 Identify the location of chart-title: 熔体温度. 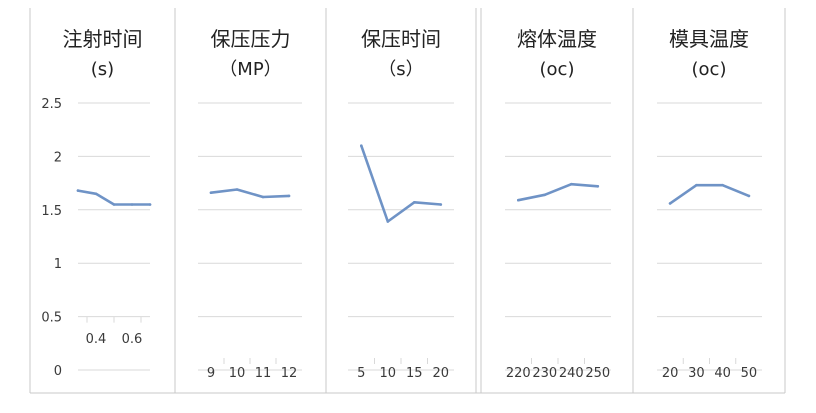
(557, 39).